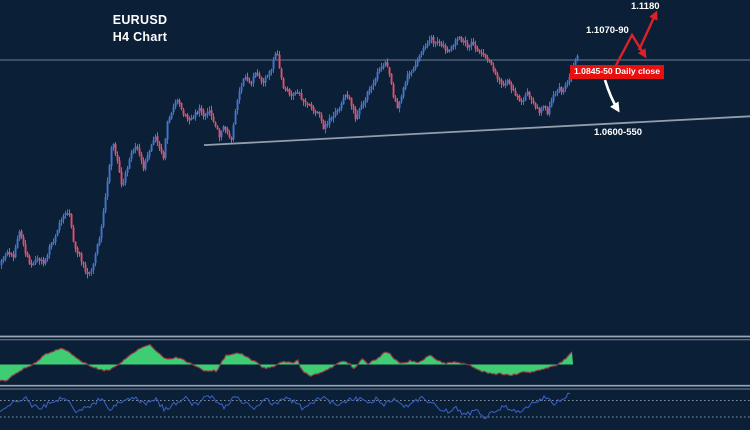  What do you see at coordinates (140, 20) in the screenshot?
I see `symbol-label: EURUSD` at bounding box center [140, 20].